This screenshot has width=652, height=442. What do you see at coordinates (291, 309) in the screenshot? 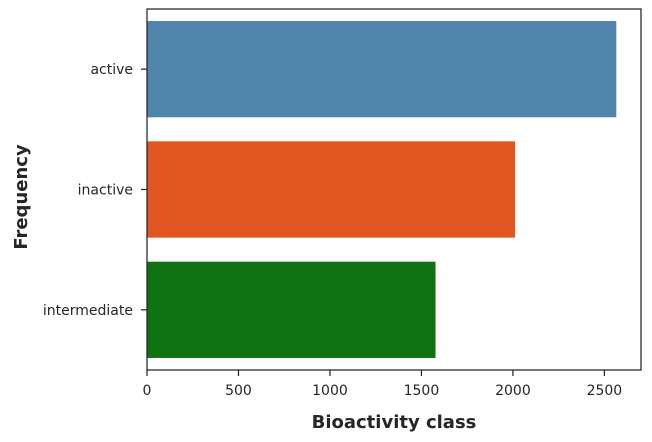
I see `bar-intermediate` at bounding box center [291, 309].